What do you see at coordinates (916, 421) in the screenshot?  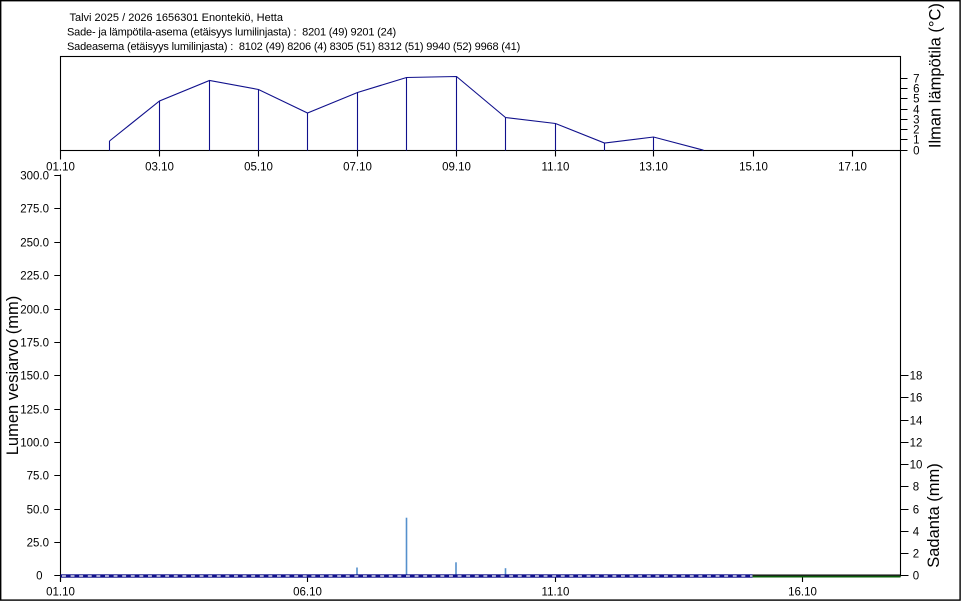 I see `svg-text: 14` at bounding box center [916, 421].